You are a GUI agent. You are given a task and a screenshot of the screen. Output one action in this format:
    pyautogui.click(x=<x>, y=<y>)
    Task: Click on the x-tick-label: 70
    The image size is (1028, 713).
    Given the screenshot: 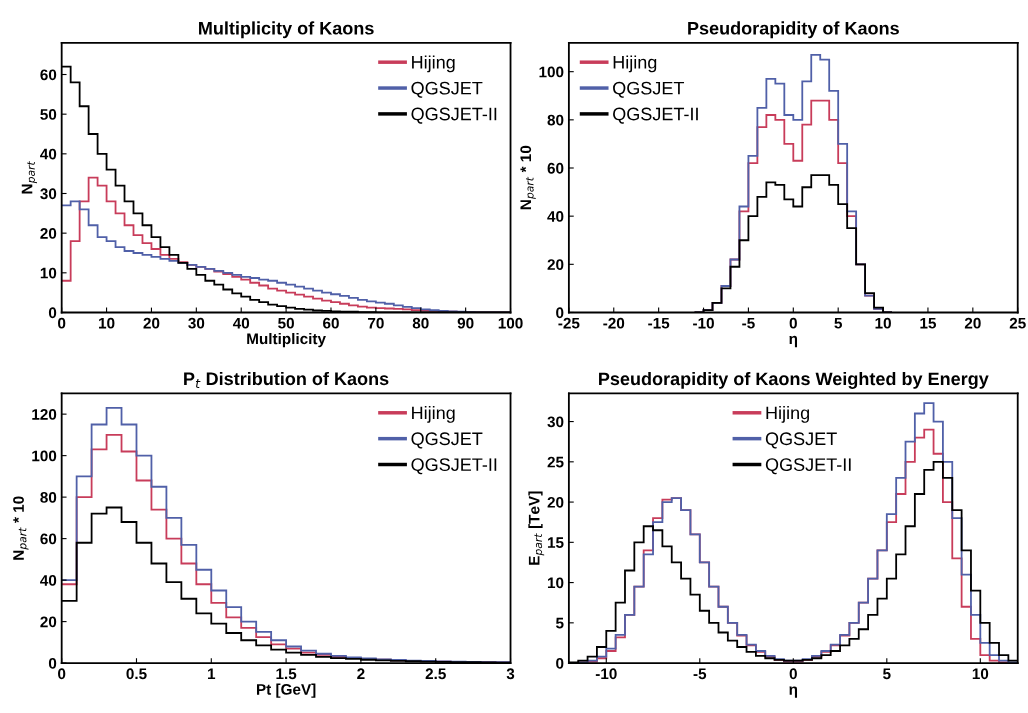 What is the action you would take?
    pyautogui.click(x=376, y=323)
    